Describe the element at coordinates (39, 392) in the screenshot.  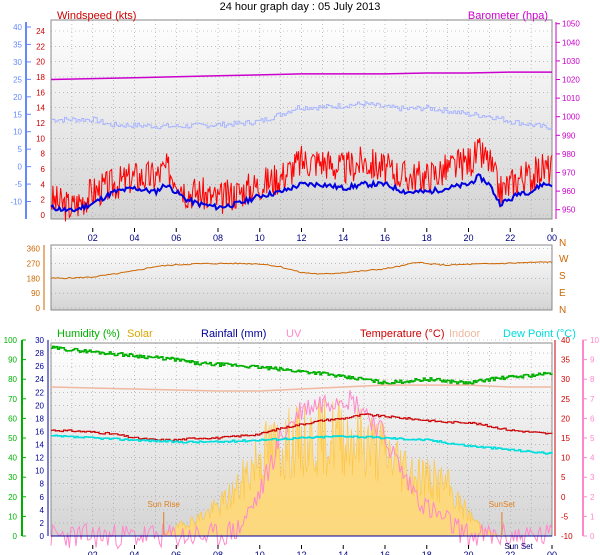
I see `rainfall-tick-label: 22` at that location.